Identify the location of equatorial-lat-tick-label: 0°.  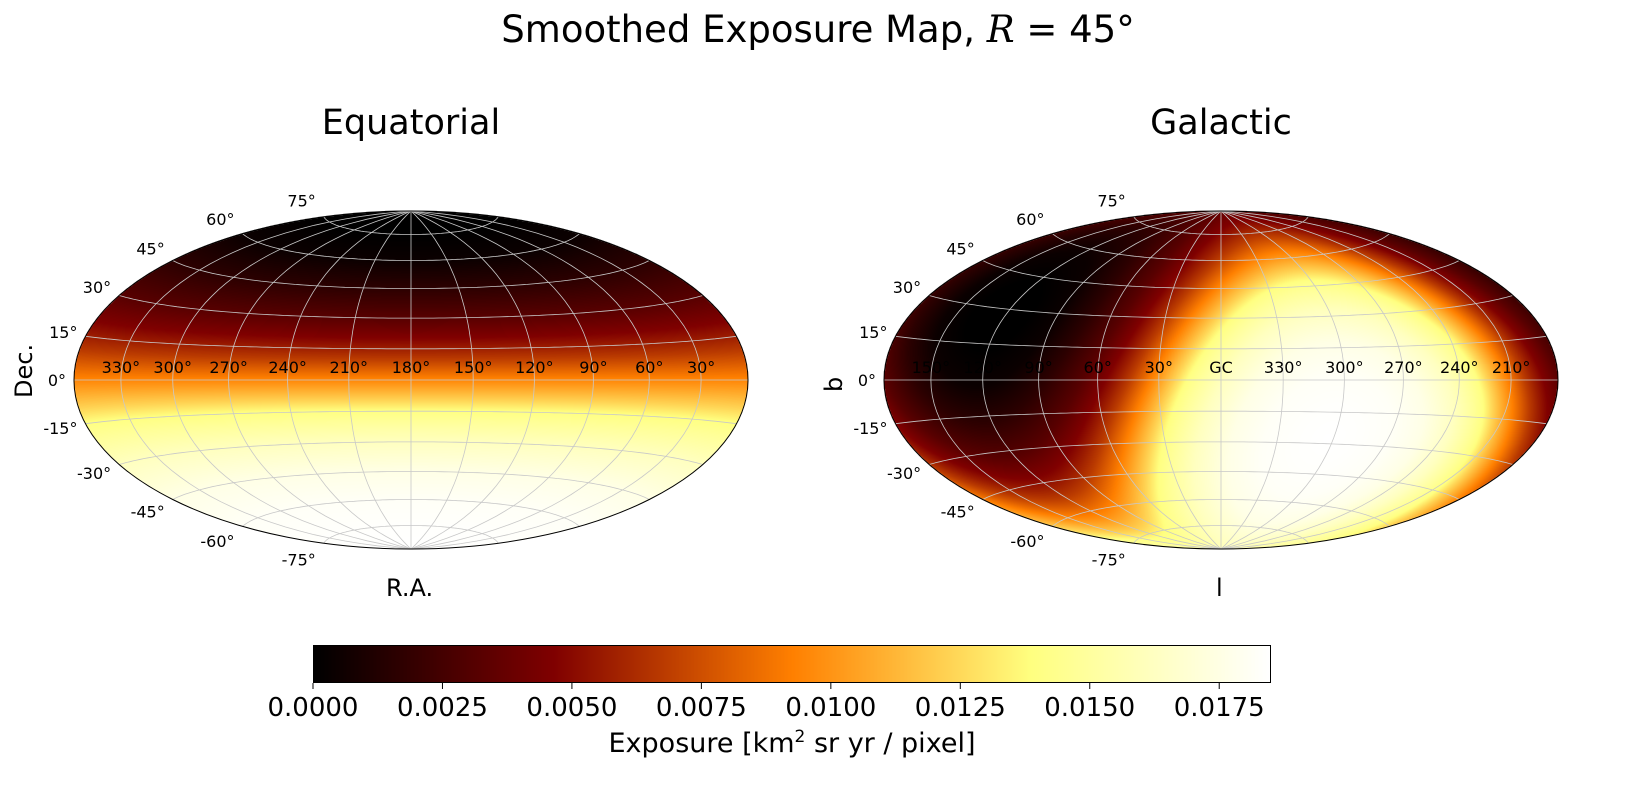
(57, 380).